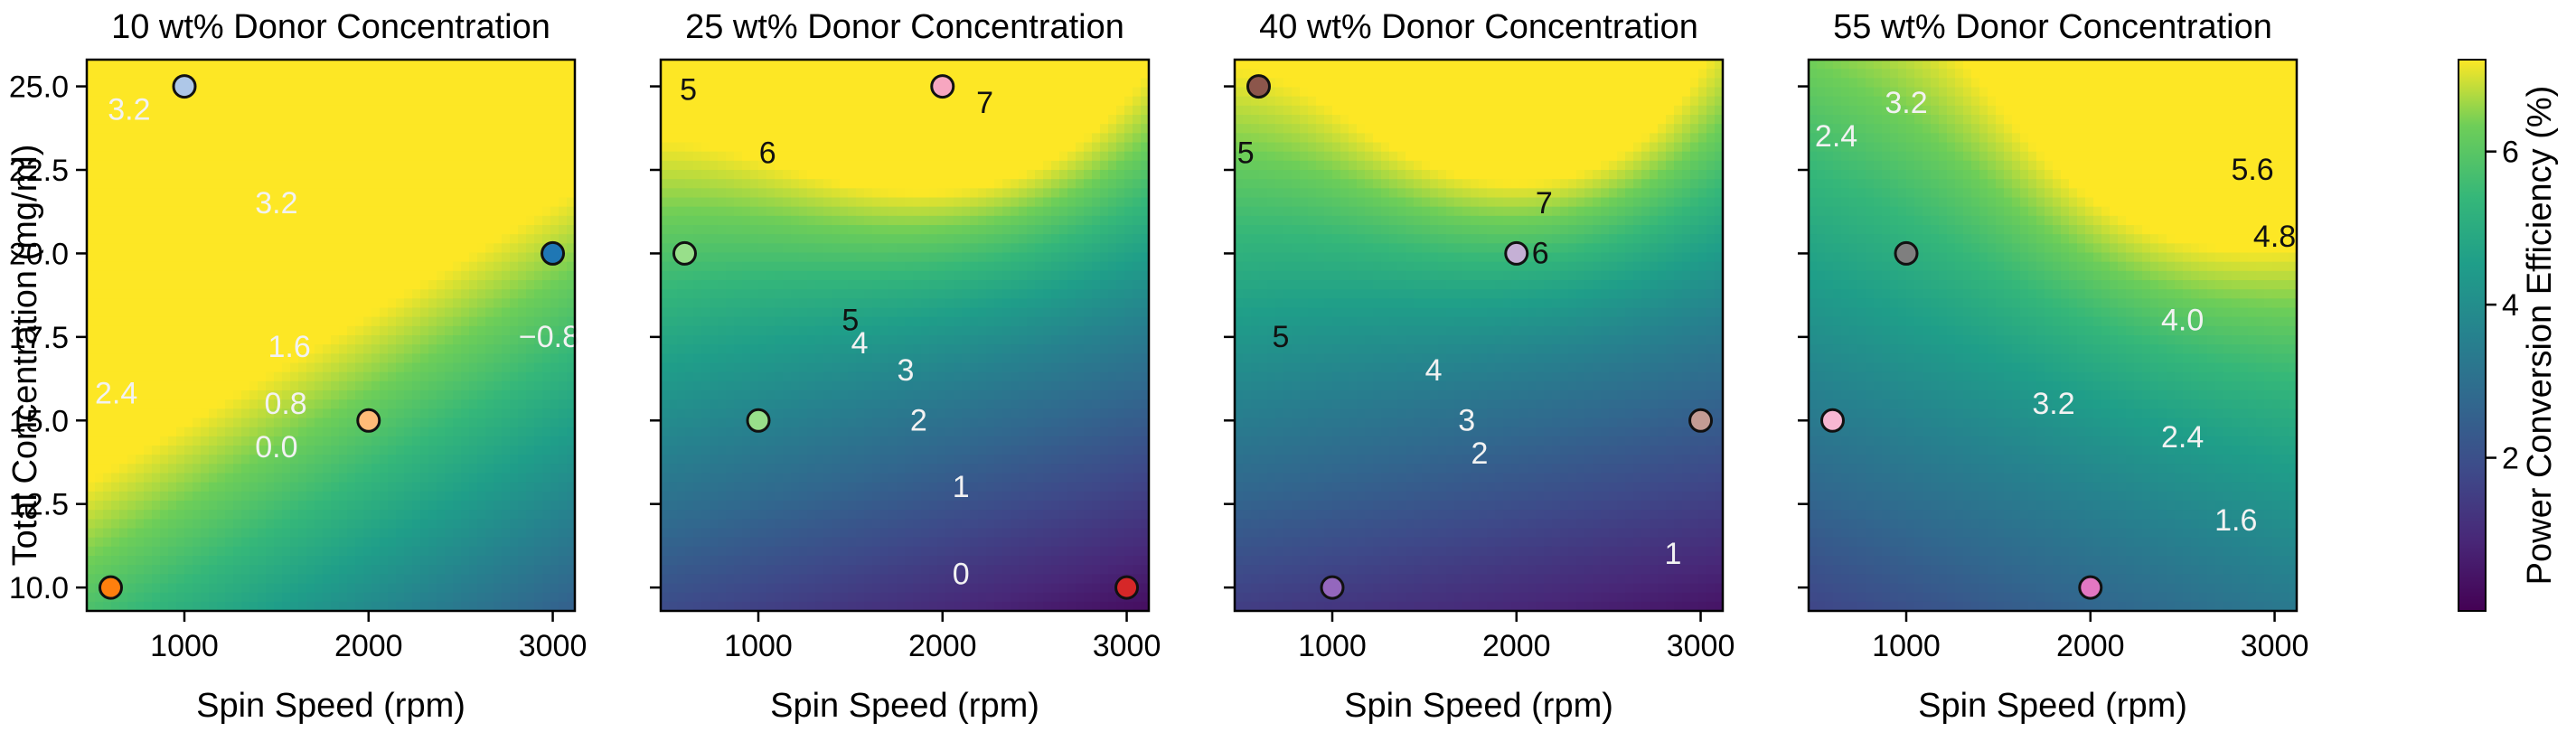 The image size is (2576, 732). I want to click on y-tick-label: 15.0, so click(39, 421).